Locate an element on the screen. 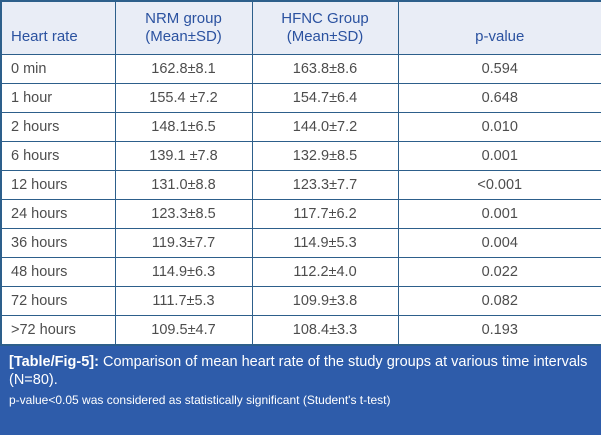 This screenshot has width=601, height=435. table-row: 72 hours 111.7±5.3 109.9±3.8 0.082 is located at coordinates (300, 301).